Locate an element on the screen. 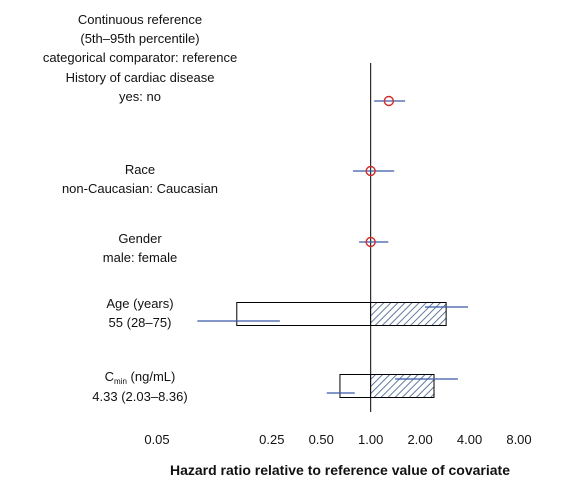  row-sublabel: 4.33 (2.03–8.36) is located at coordinates (139, 396).